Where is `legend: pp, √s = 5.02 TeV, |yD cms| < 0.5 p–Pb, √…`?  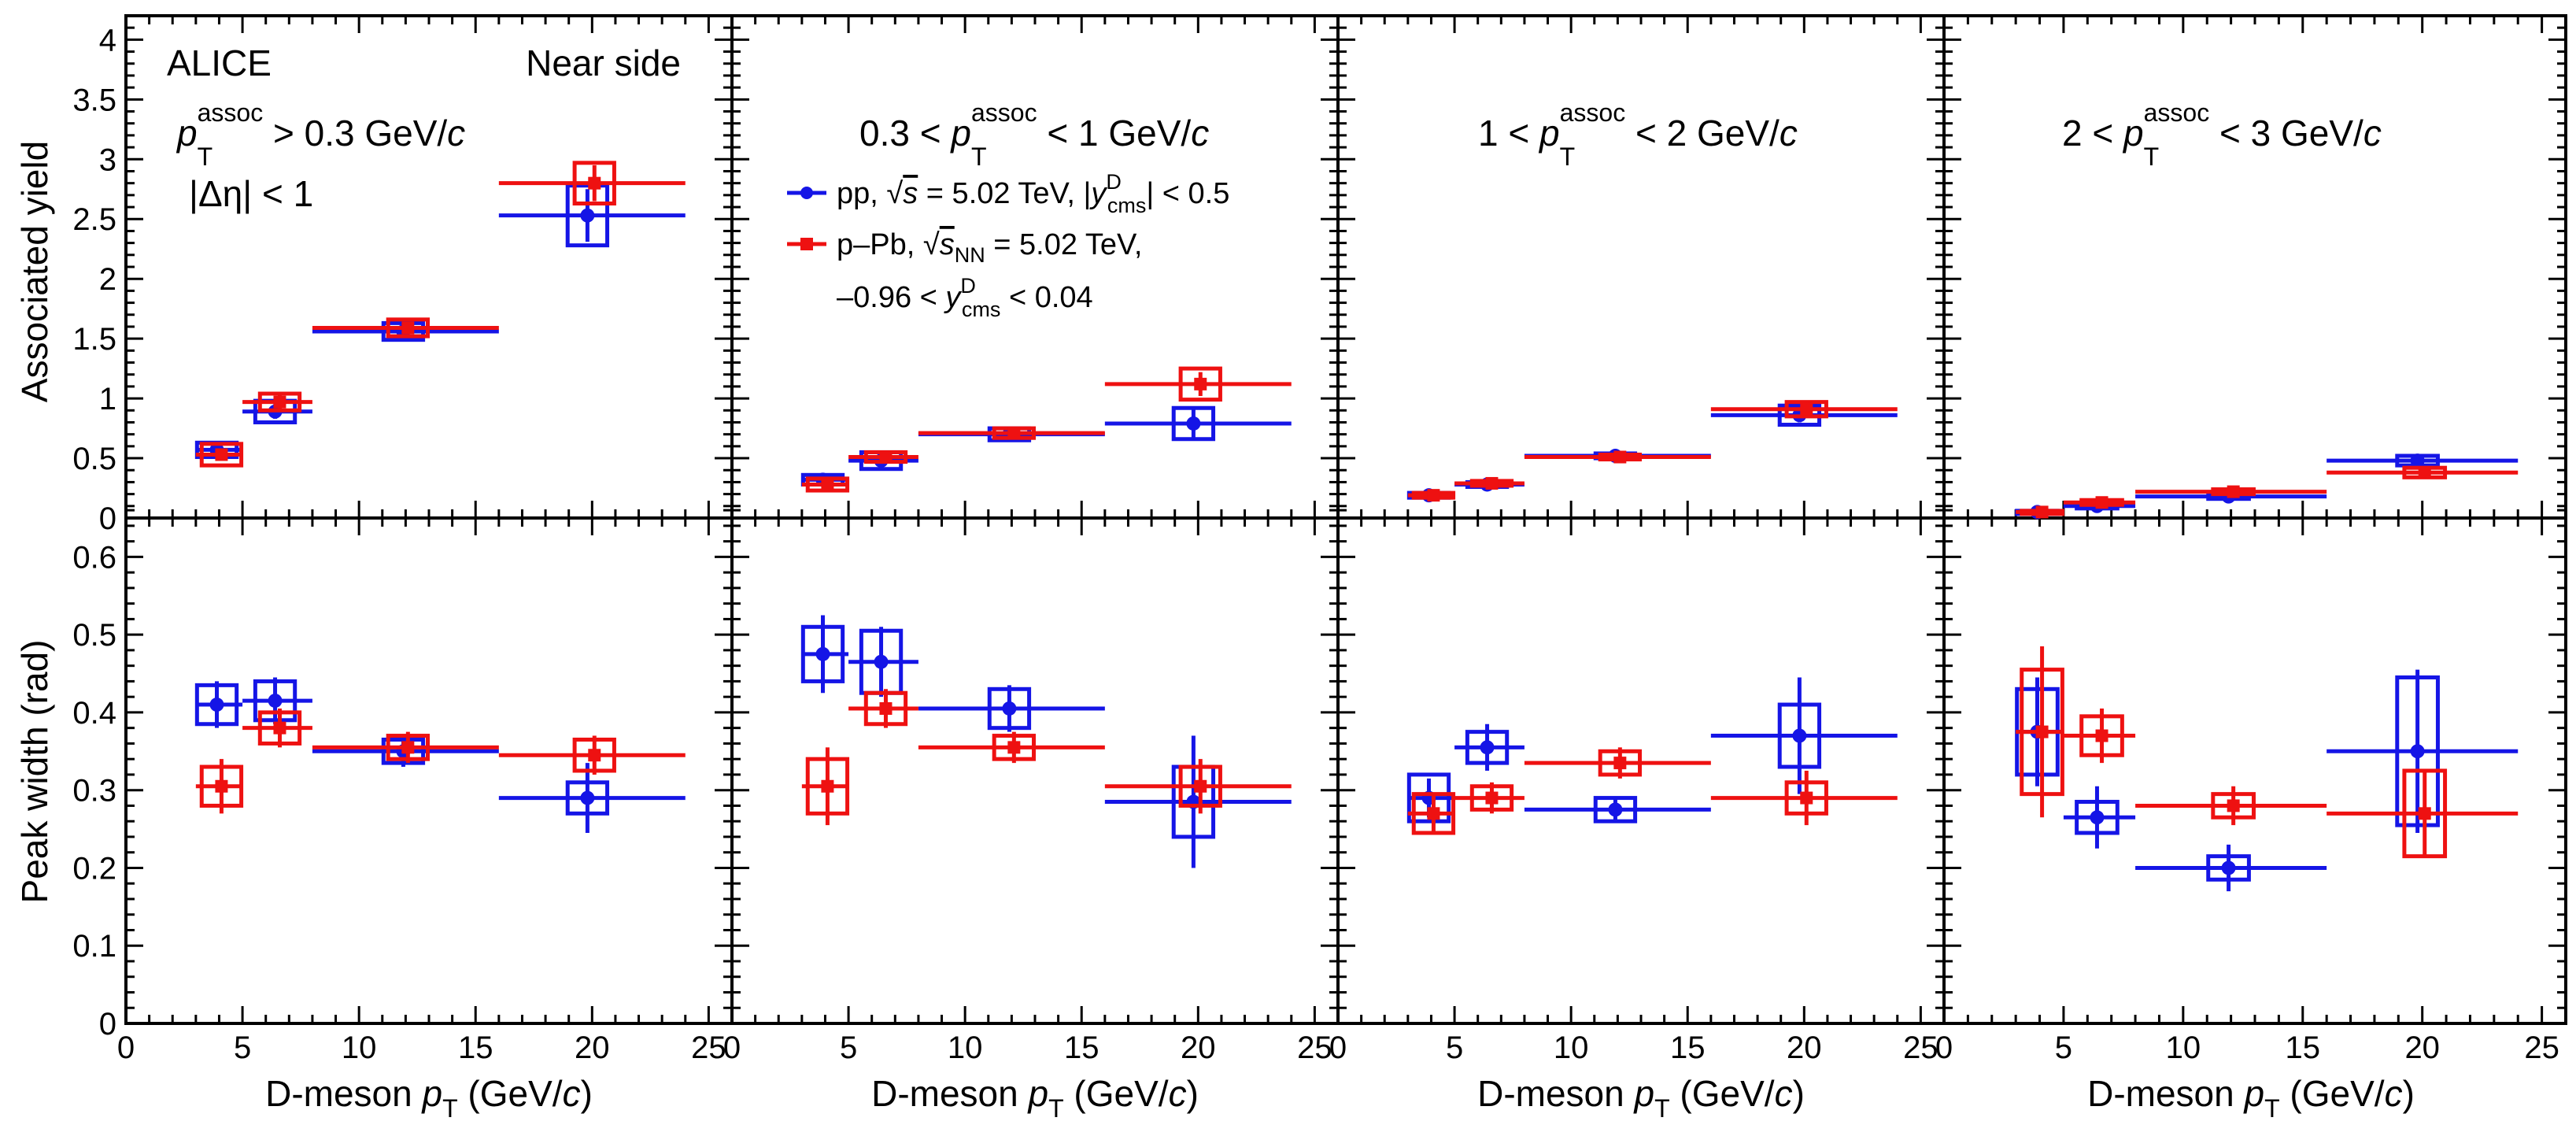
legend: pp, √s = 5.02 TeV, |yD cms| < 0.5 p–Pb, √… is located at coordinates (1008, 245).